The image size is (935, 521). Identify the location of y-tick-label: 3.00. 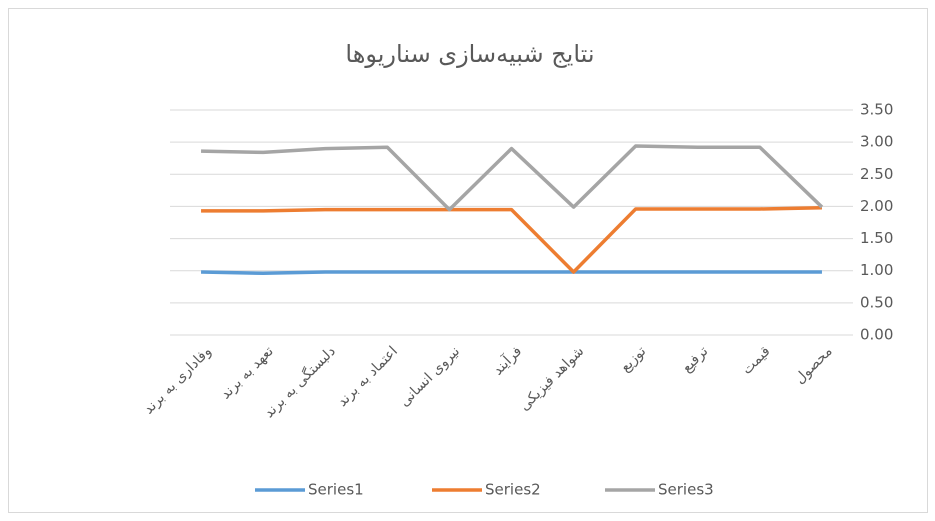
(876, 142).